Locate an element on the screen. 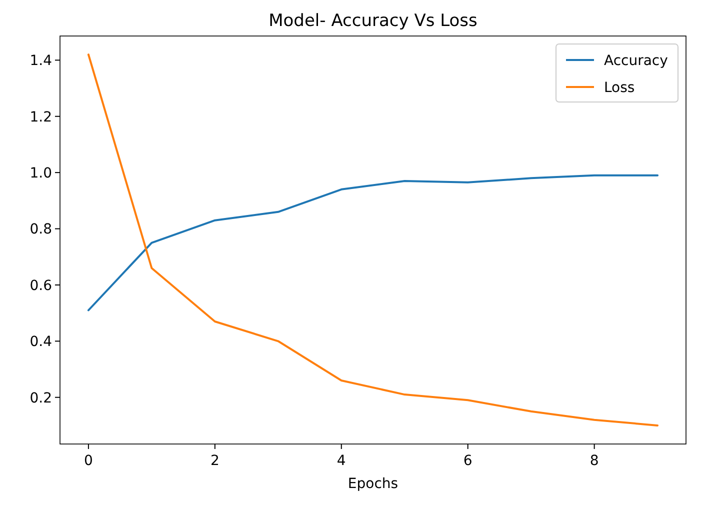 The image size is (704, 506). x-tick-label: 6 is located at coordinates (467, 461).